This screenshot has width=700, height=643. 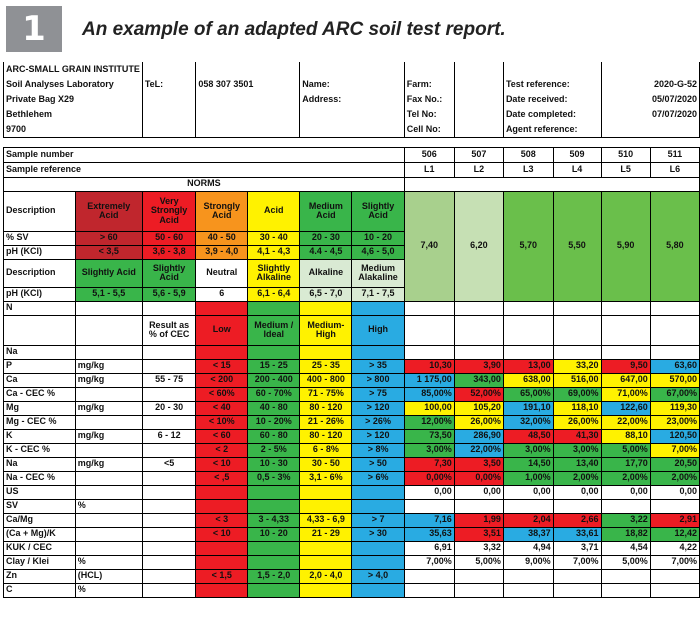 I want to click on sample-value: 20,50, so click(x=674, y=464).